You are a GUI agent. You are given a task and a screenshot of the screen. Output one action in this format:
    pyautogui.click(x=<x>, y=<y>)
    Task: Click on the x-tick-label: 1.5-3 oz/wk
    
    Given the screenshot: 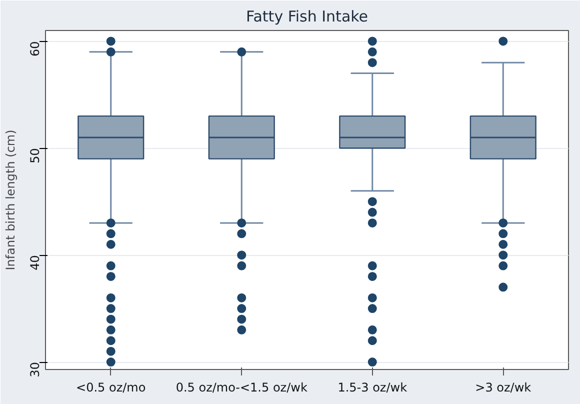 What is the action you would take?
    pyautogui.click(x=373, y=387)
    